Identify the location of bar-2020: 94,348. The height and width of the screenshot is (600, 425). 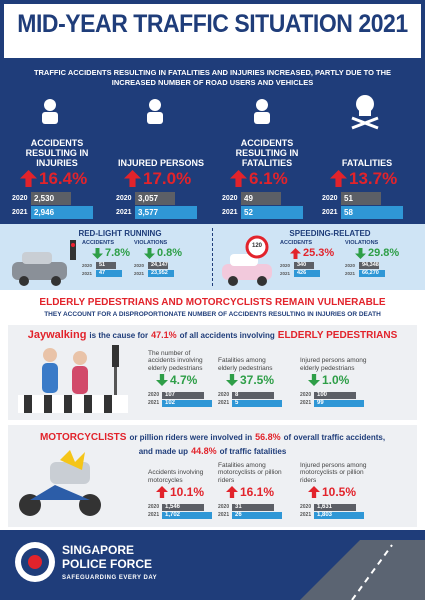
(369, 265).